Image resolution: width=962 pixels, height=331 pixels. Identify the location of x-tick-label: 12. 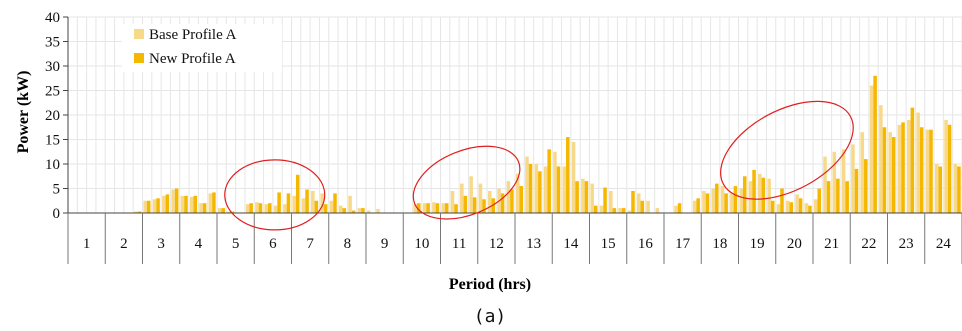
(496, 244).